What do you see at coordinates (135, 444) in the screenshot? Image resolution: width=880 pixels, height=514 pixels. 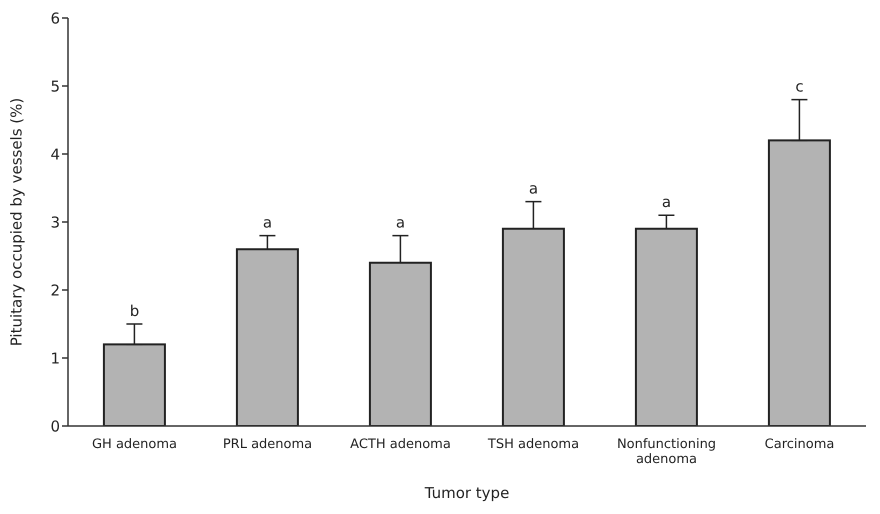 I see `x-tick-label: GH adenoma` at bounding box center [135, 444].